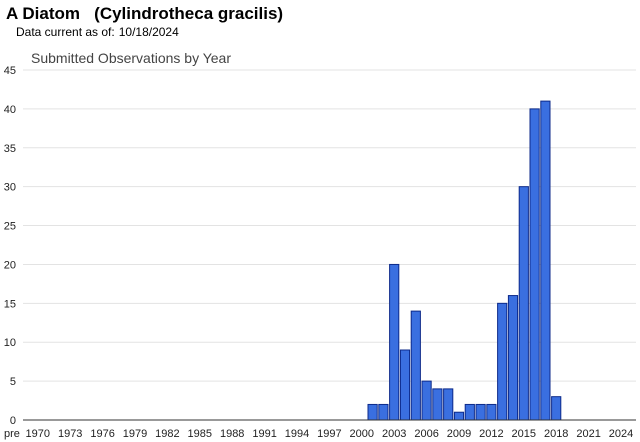 The width and height of the screenshot is (640, 442). What do you see at coordinates (13, 421) in the screenshot?
I see `y-tick-label: 0` at bounding box center [13, 421].